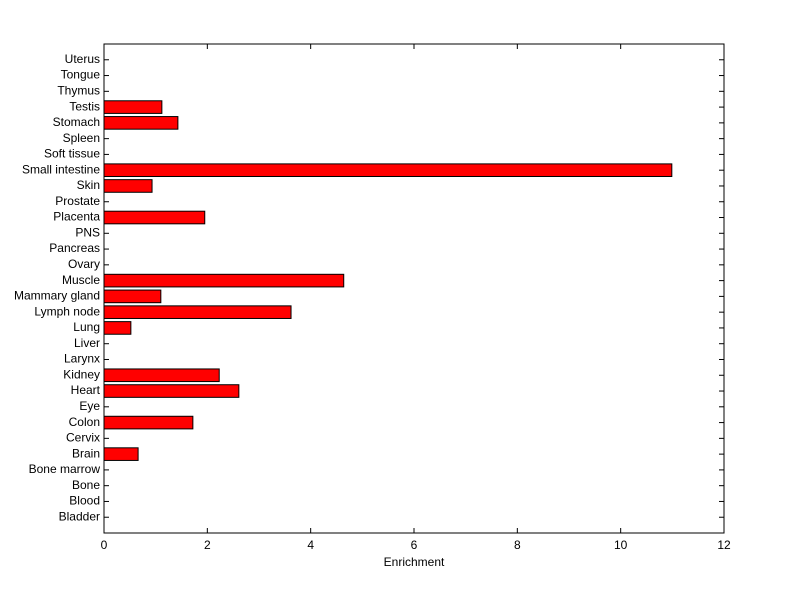  I want to click on y-tick-label: Muscle, so click(81, 280).